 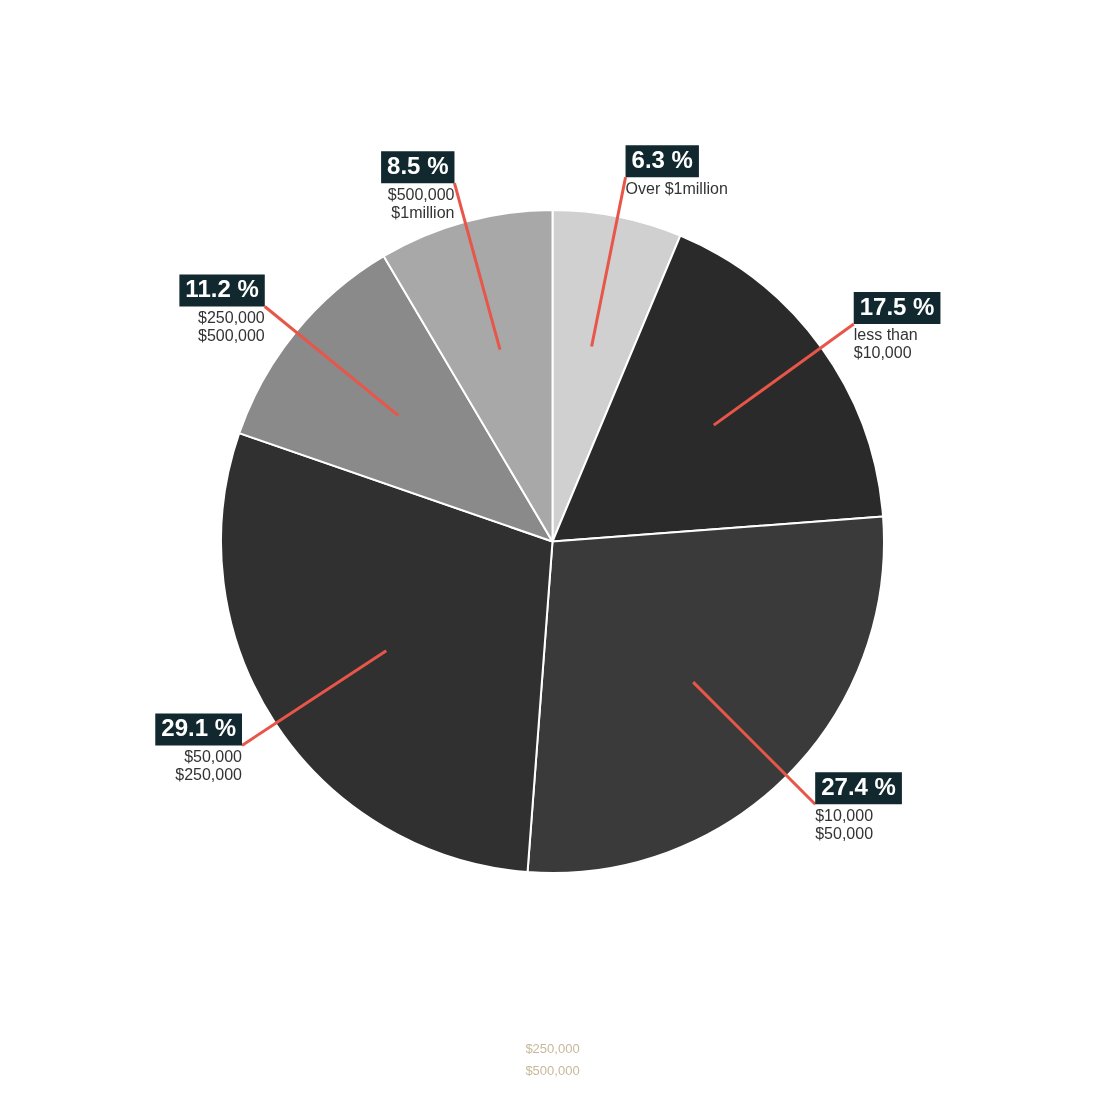 I want to click on data-label: 8.5 %, so click(x=418, y=165).